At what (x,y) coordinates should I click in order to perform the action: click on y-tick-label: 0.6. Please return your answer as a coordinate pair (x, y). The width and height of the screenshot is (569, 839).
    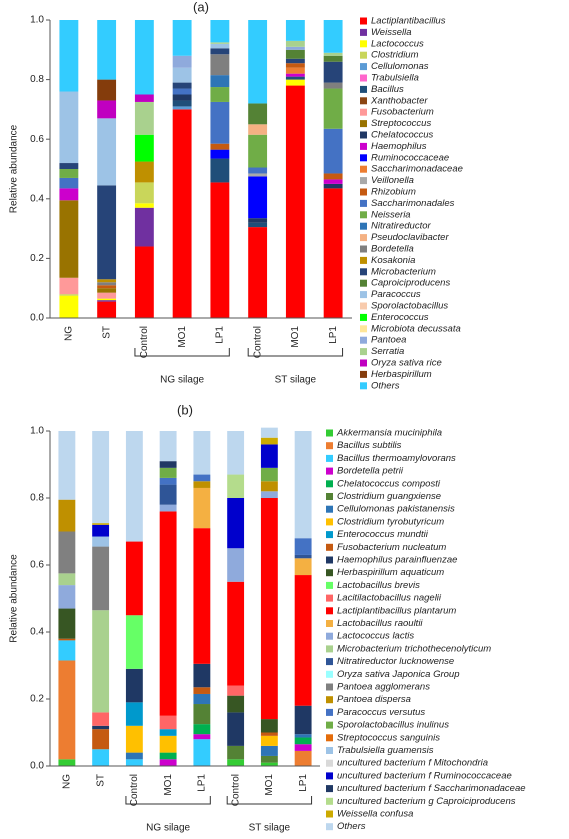
    Looking at the image, I should click on (37, 139).